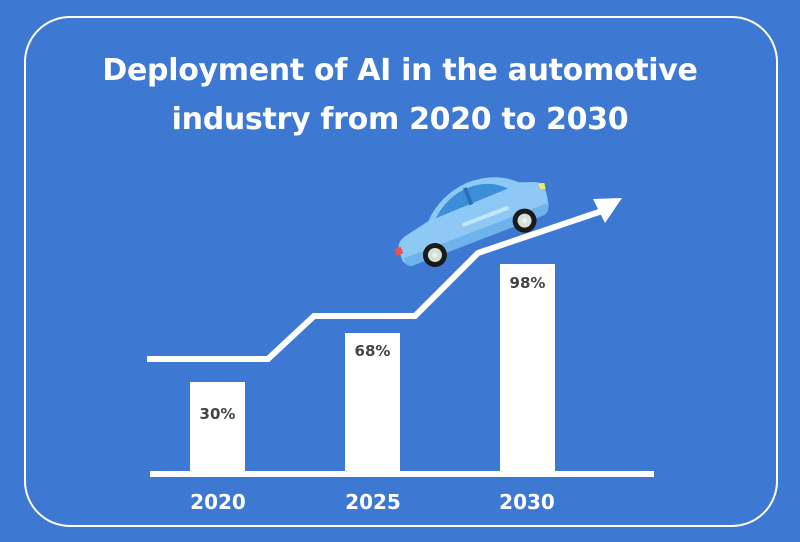 The width and height of the screenshot is (800, 542). I want to click on bar-2025, so click(372, 402).